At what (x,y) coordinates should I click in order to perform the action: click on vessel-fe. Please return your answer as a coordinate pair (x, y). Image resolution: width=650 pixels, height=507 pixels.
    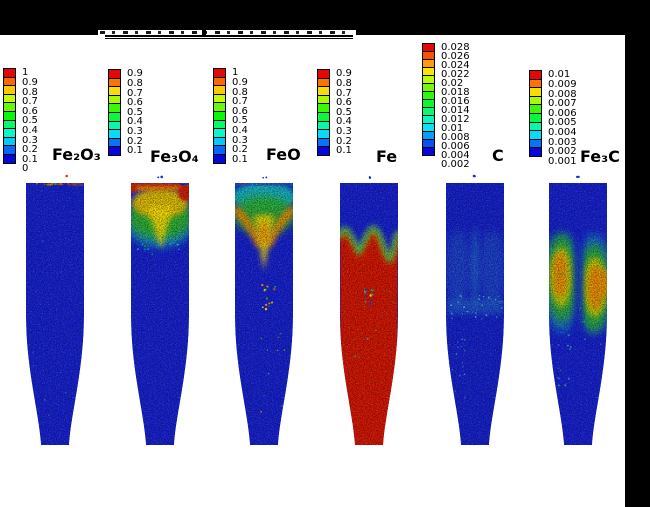
    Looking at the image, I should click on (369, 310).